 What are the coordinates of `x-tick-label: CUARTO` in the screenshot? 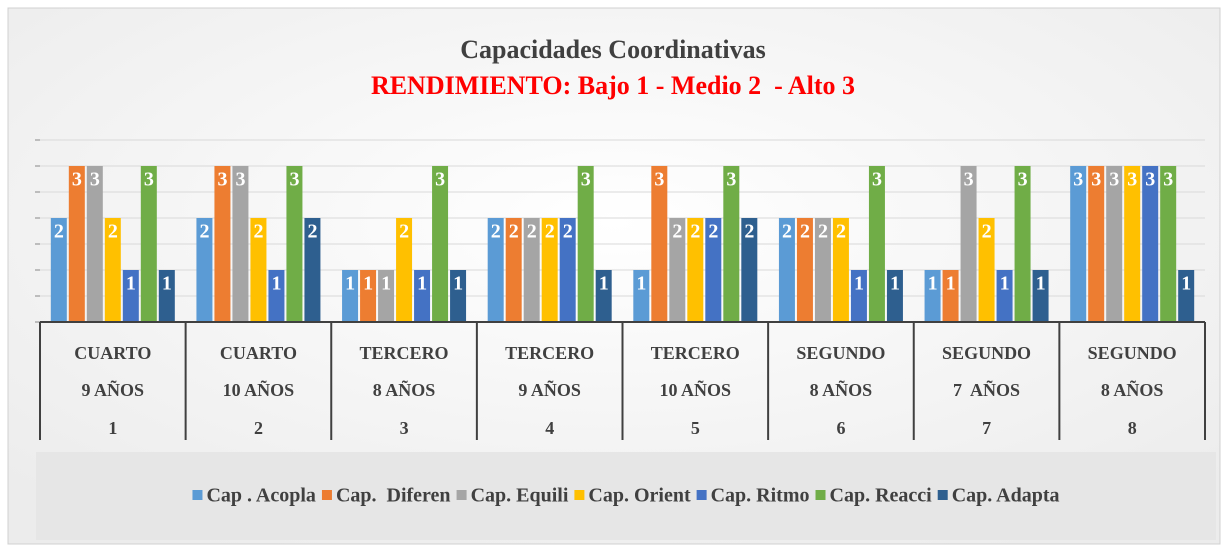 It's located at (258, 353).